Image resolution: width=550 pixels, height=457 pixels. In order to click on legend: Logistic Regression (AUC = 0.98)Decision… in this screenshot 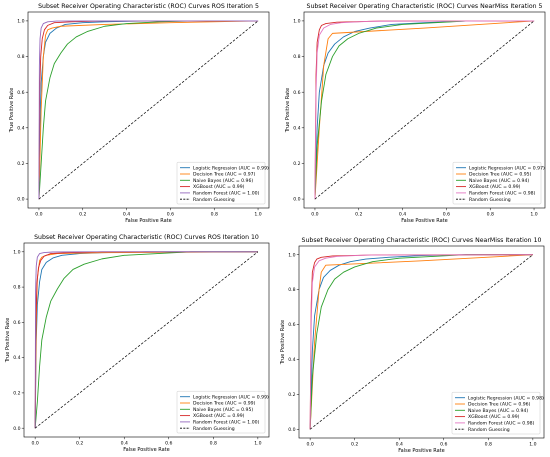, I will do `click(497, 413)`.